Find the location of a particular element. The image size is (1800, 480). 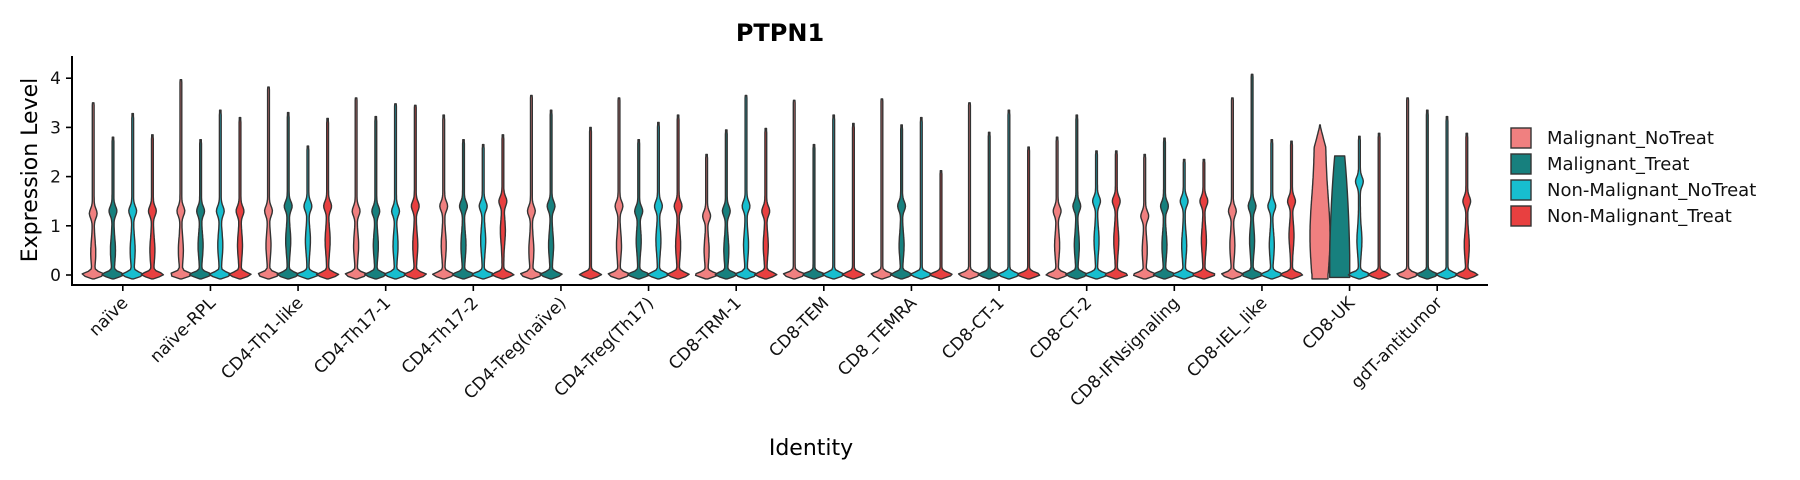

x-tick-label: CD8-TRM-1 is located at coordinates (705, 333).